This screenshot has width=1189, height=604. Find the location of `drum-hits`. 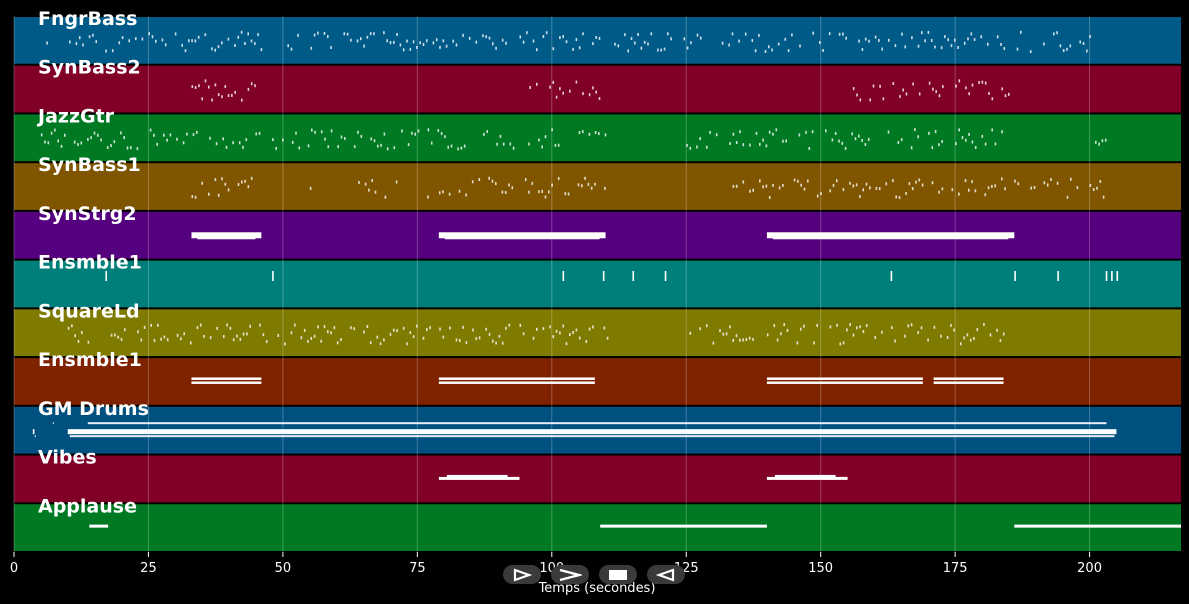

drum-hits is located at coordinates (53, 423).